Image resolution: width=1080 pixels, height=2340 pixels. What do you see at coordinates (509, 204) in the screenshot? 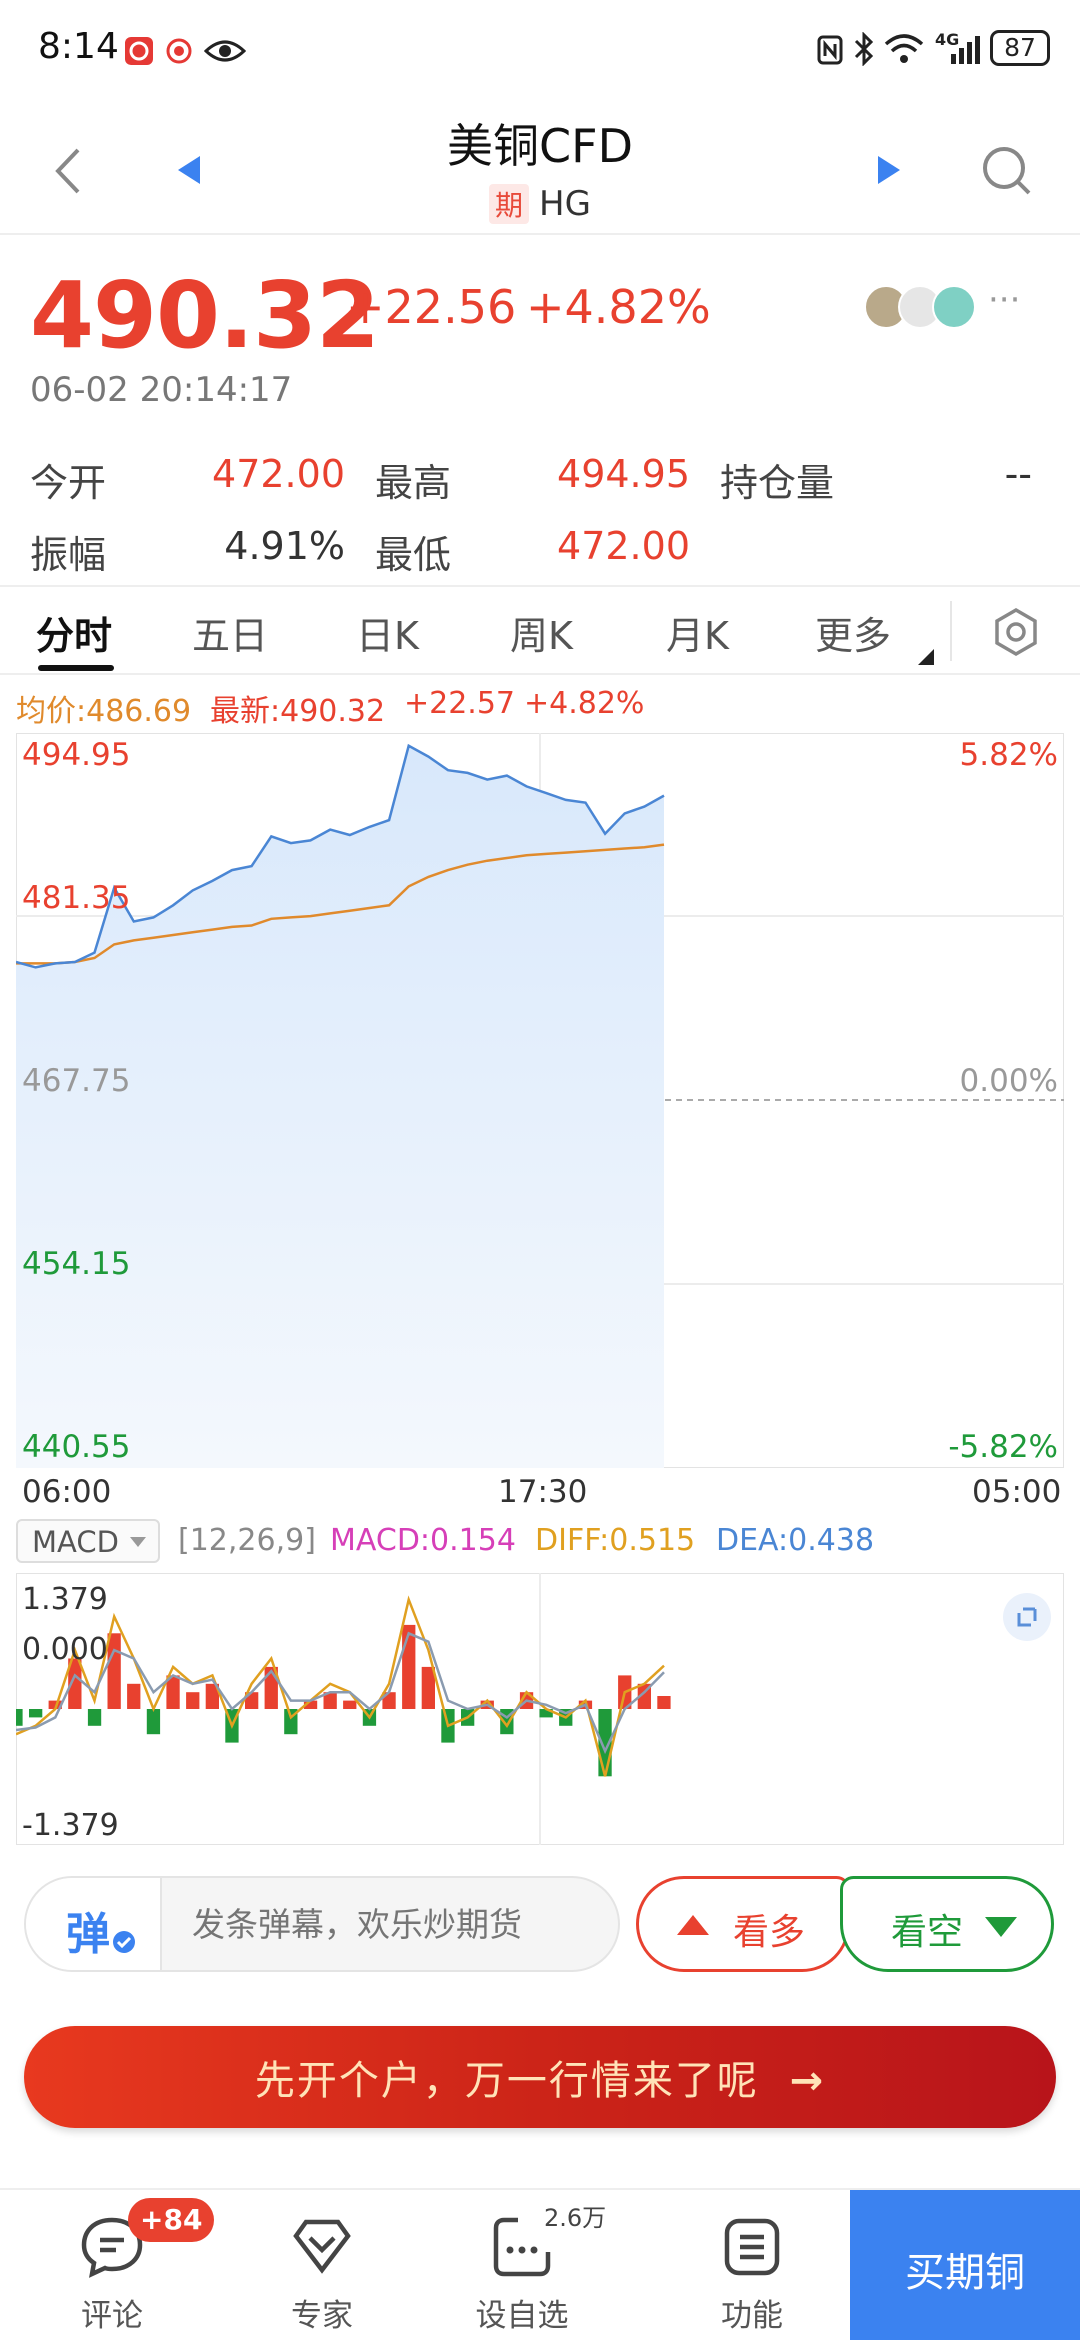
I see `futures-tag: 期` at bounding box center [509, 204].